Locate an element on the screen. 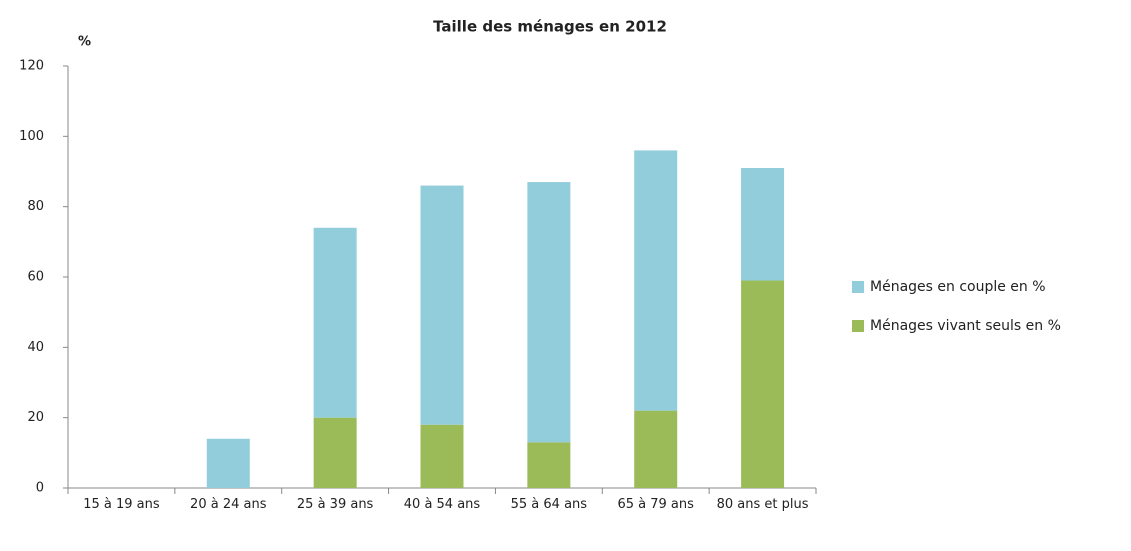  x-tick-label: 80 ans et plus is located at coordinates (762, 504).